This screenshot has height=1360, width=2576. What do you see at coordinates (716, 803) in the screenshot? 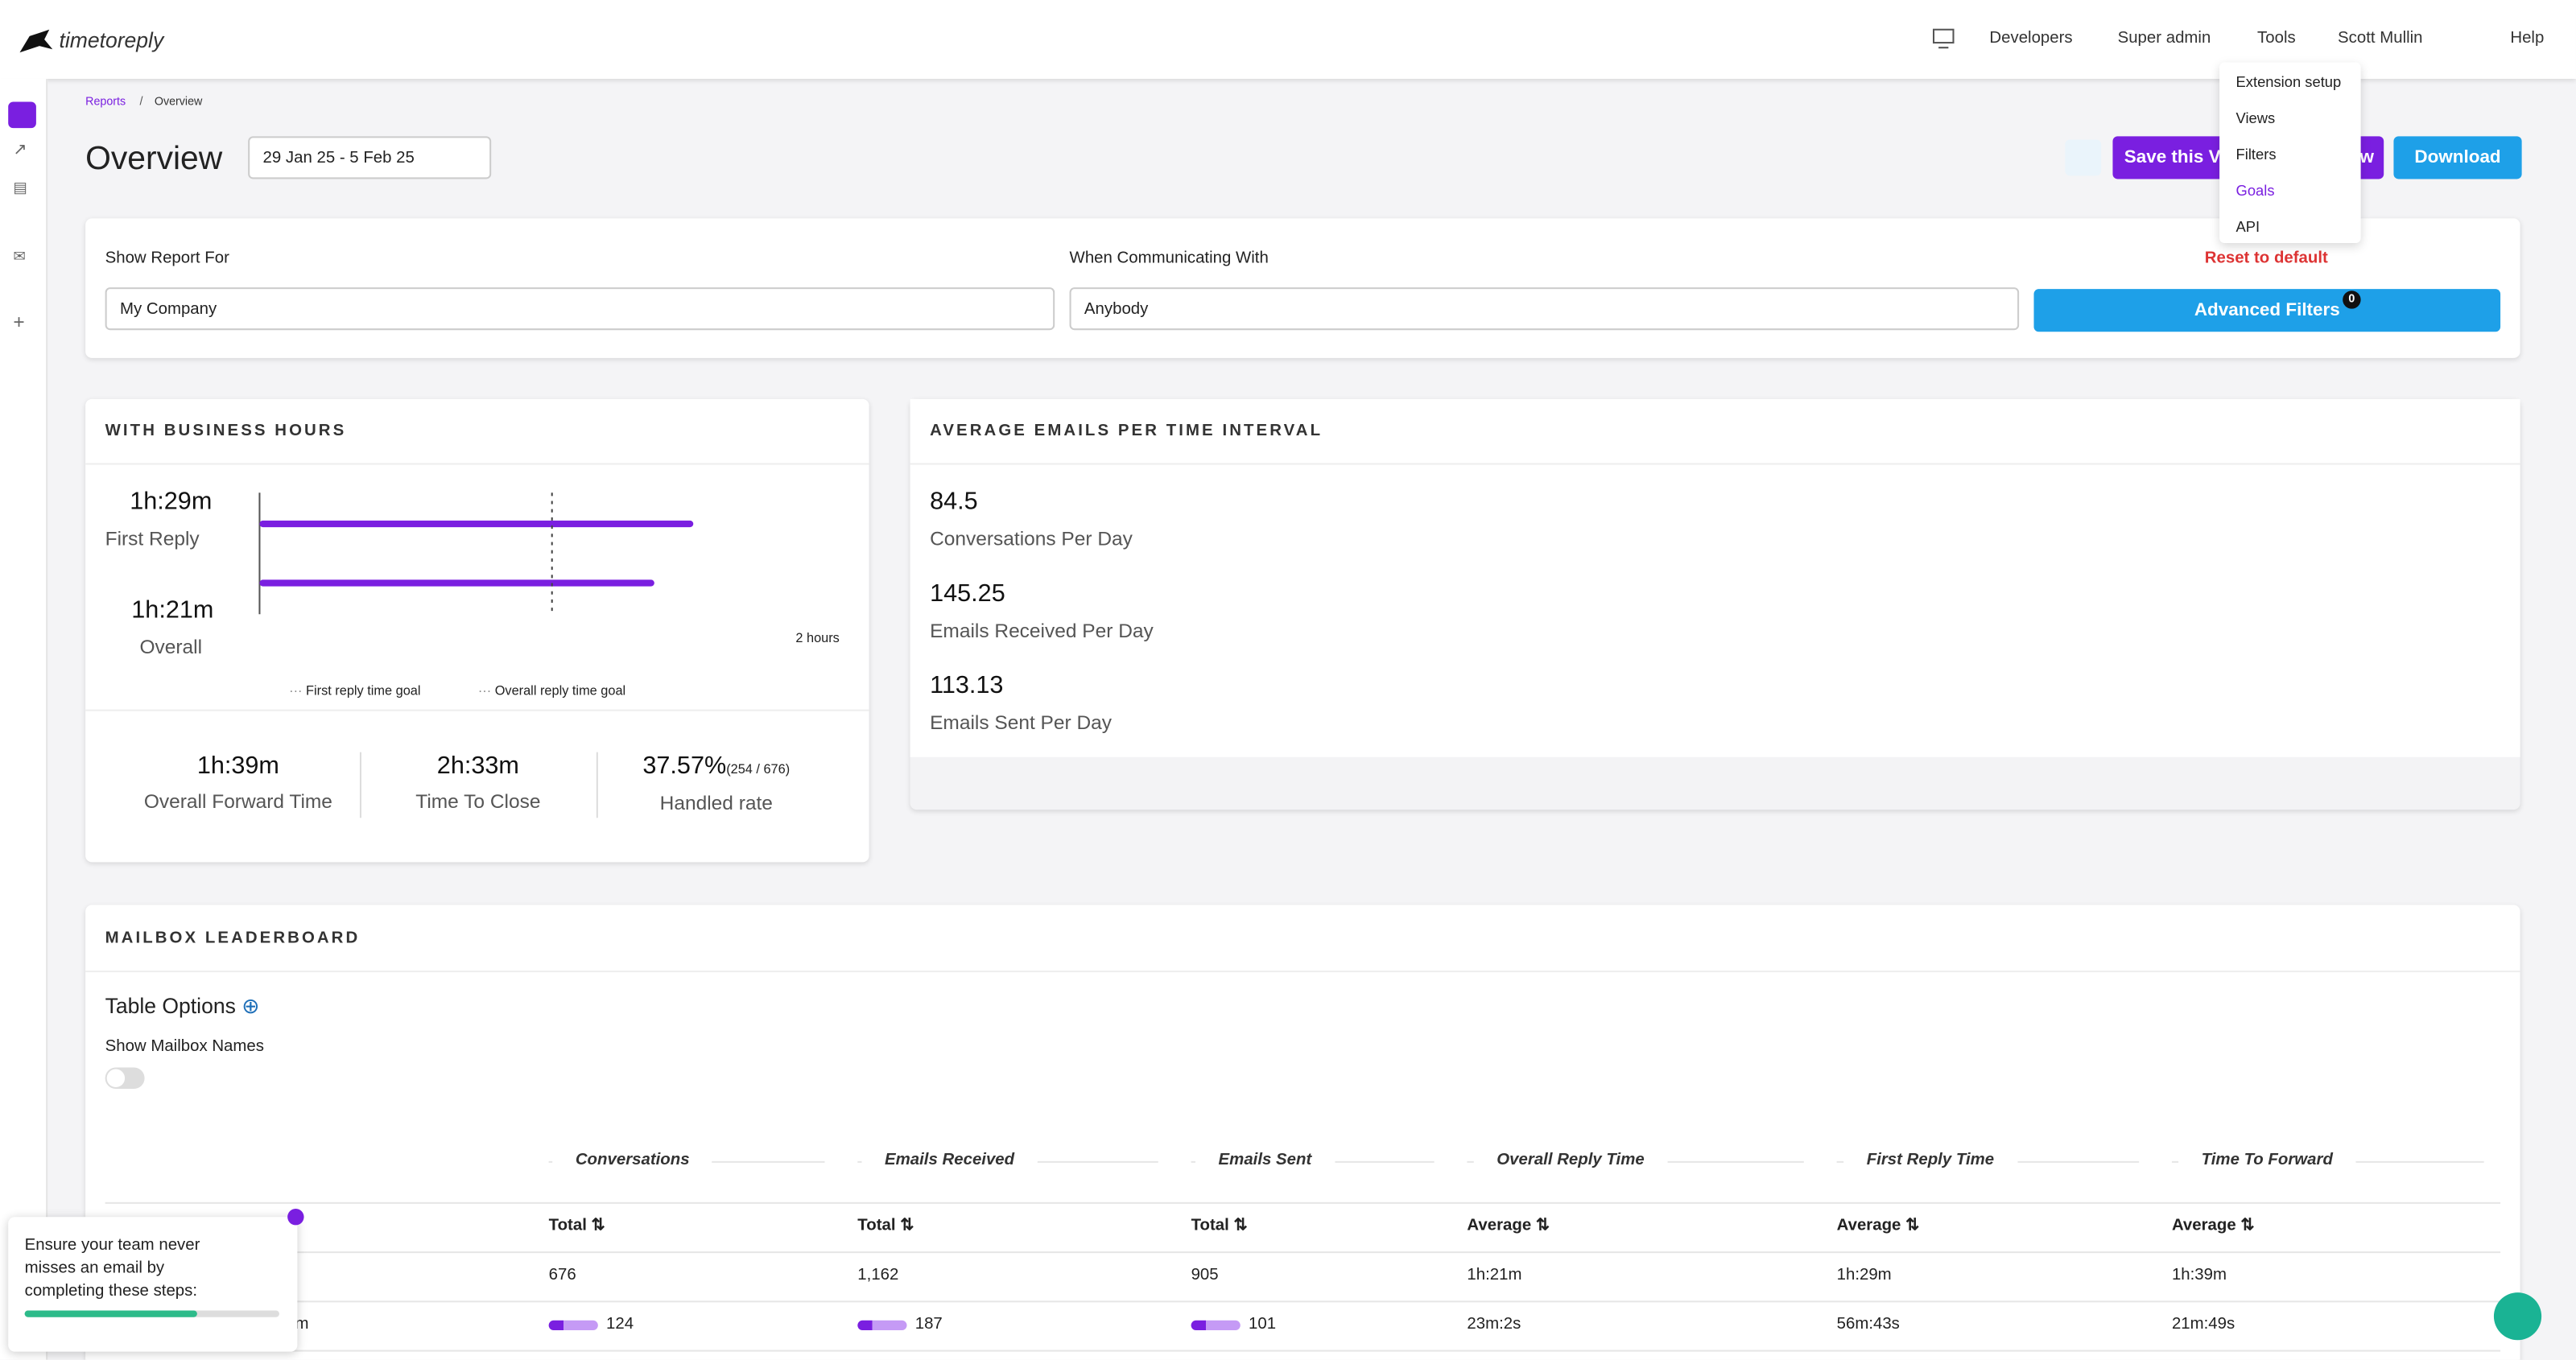
I see `stat-label: Handled rate` at bounding box center [716, 803].